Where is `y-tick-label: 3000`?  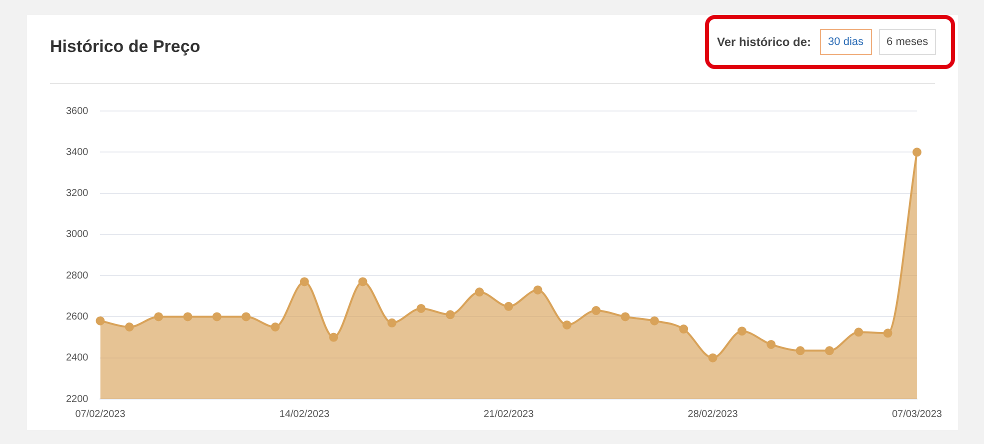 y-tick-label: 3000 is located at coordinates (77, 234).